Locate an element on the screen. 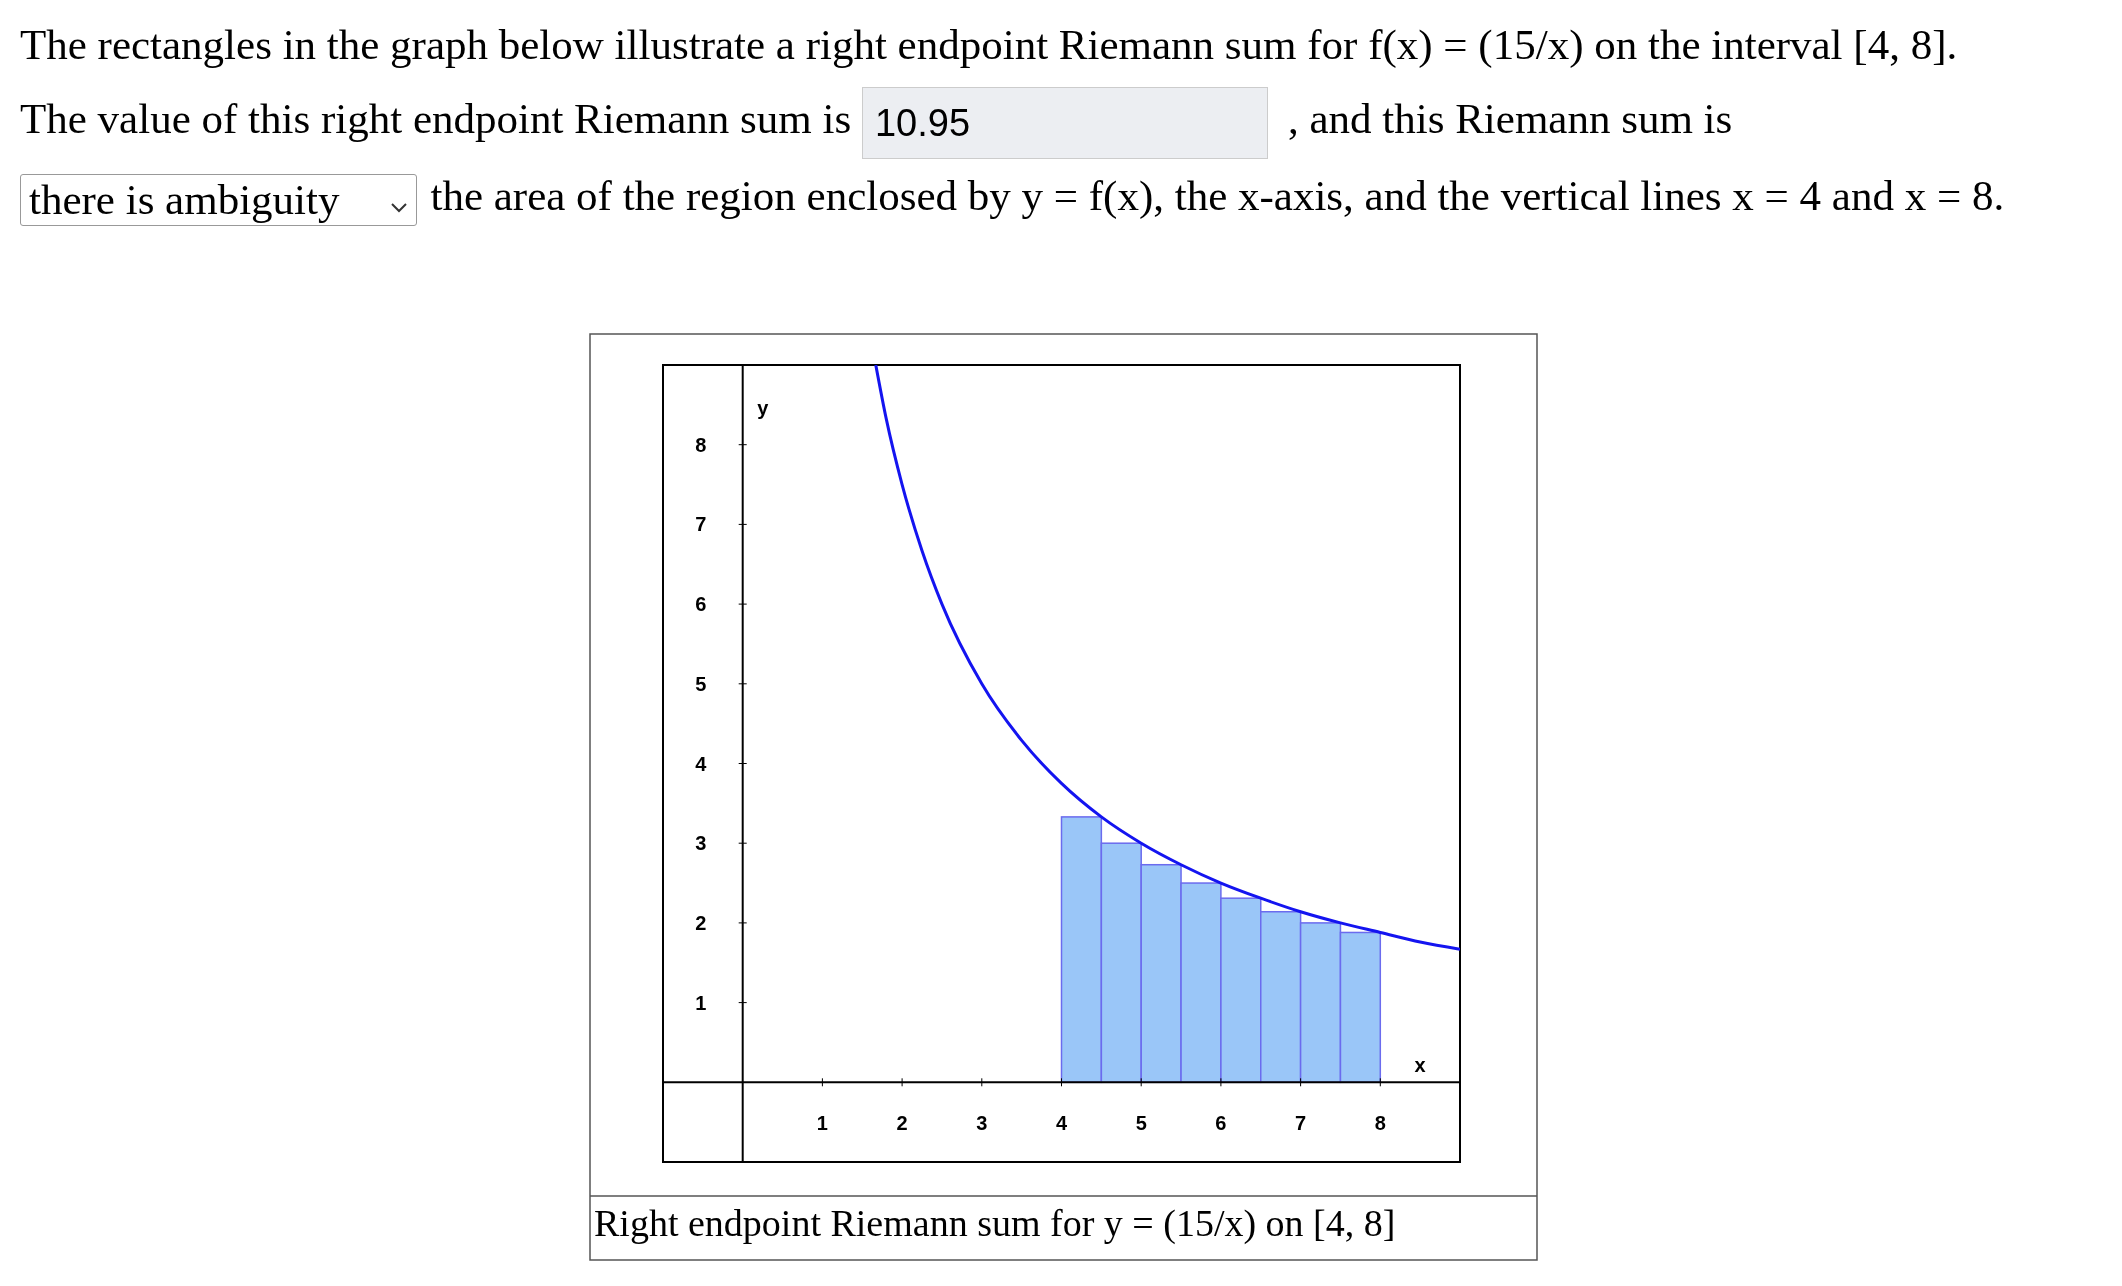 The image size is (2122, 1286). y-tick-label: 2 is located at coordinates (701, 922).